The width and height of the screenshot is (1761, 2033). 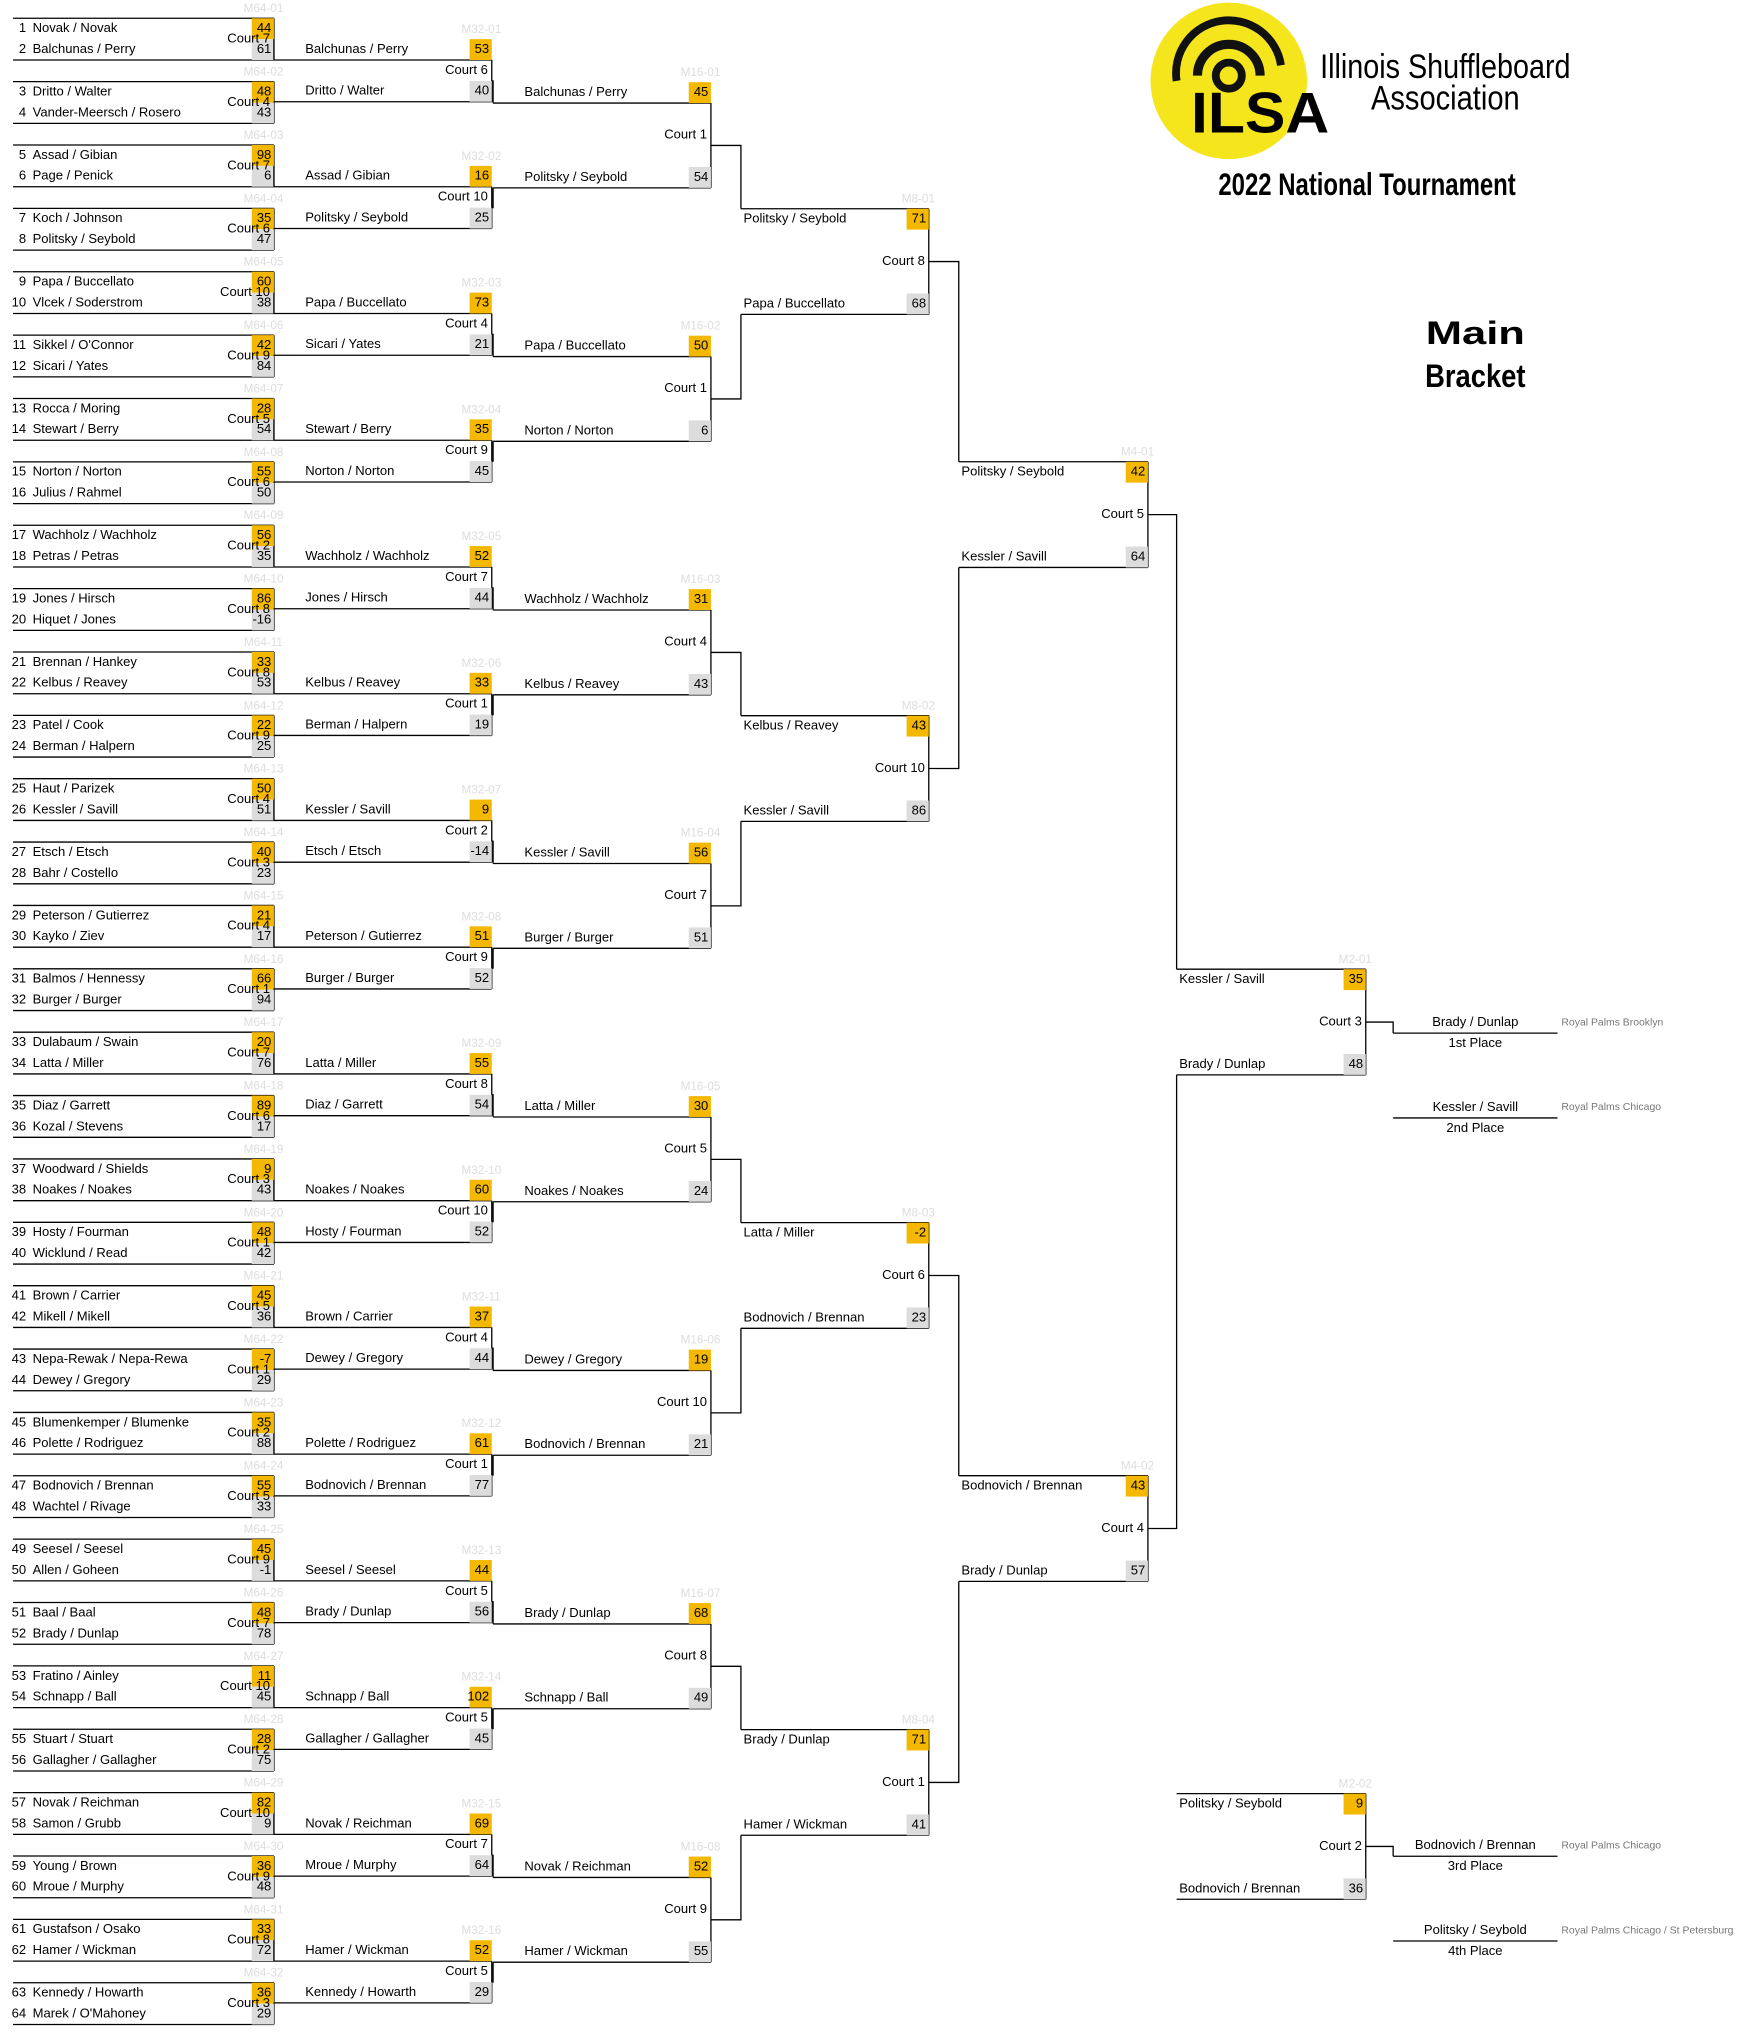 I want to click on score: 29, so click(x=264, y=2012).